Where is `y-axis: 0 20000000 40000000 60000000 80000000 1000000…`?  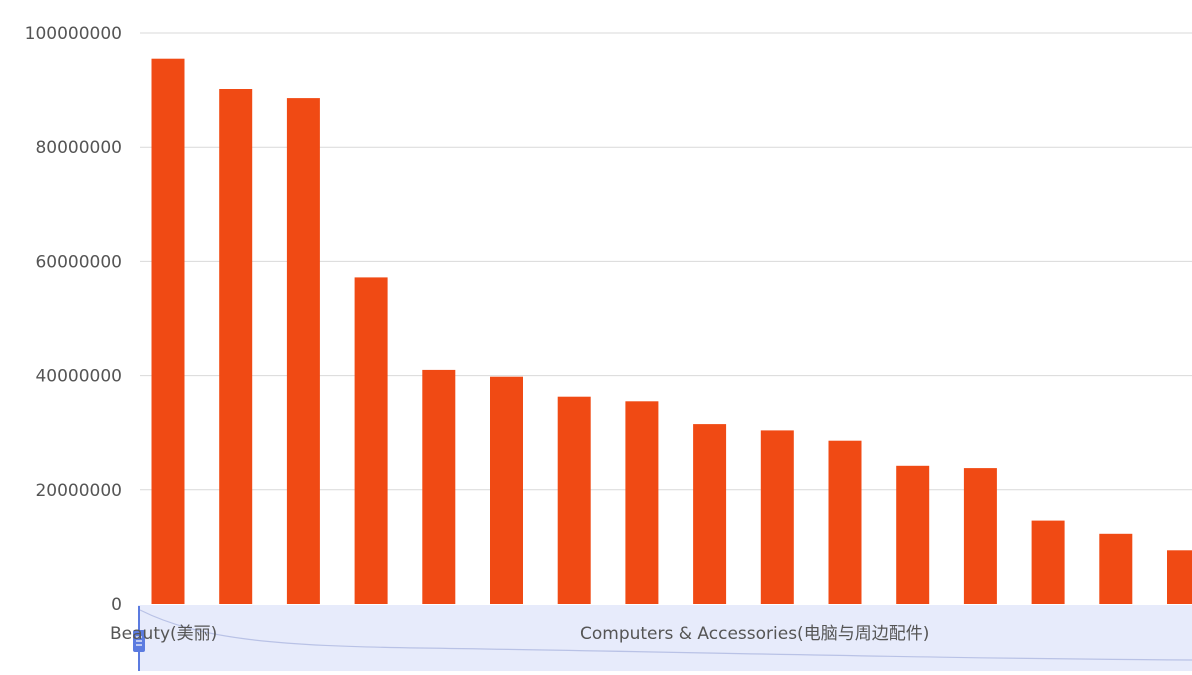 y-axis: 0 20000000 40000000 60000000 80000000 1000000… is located at coordinates (73, 319).